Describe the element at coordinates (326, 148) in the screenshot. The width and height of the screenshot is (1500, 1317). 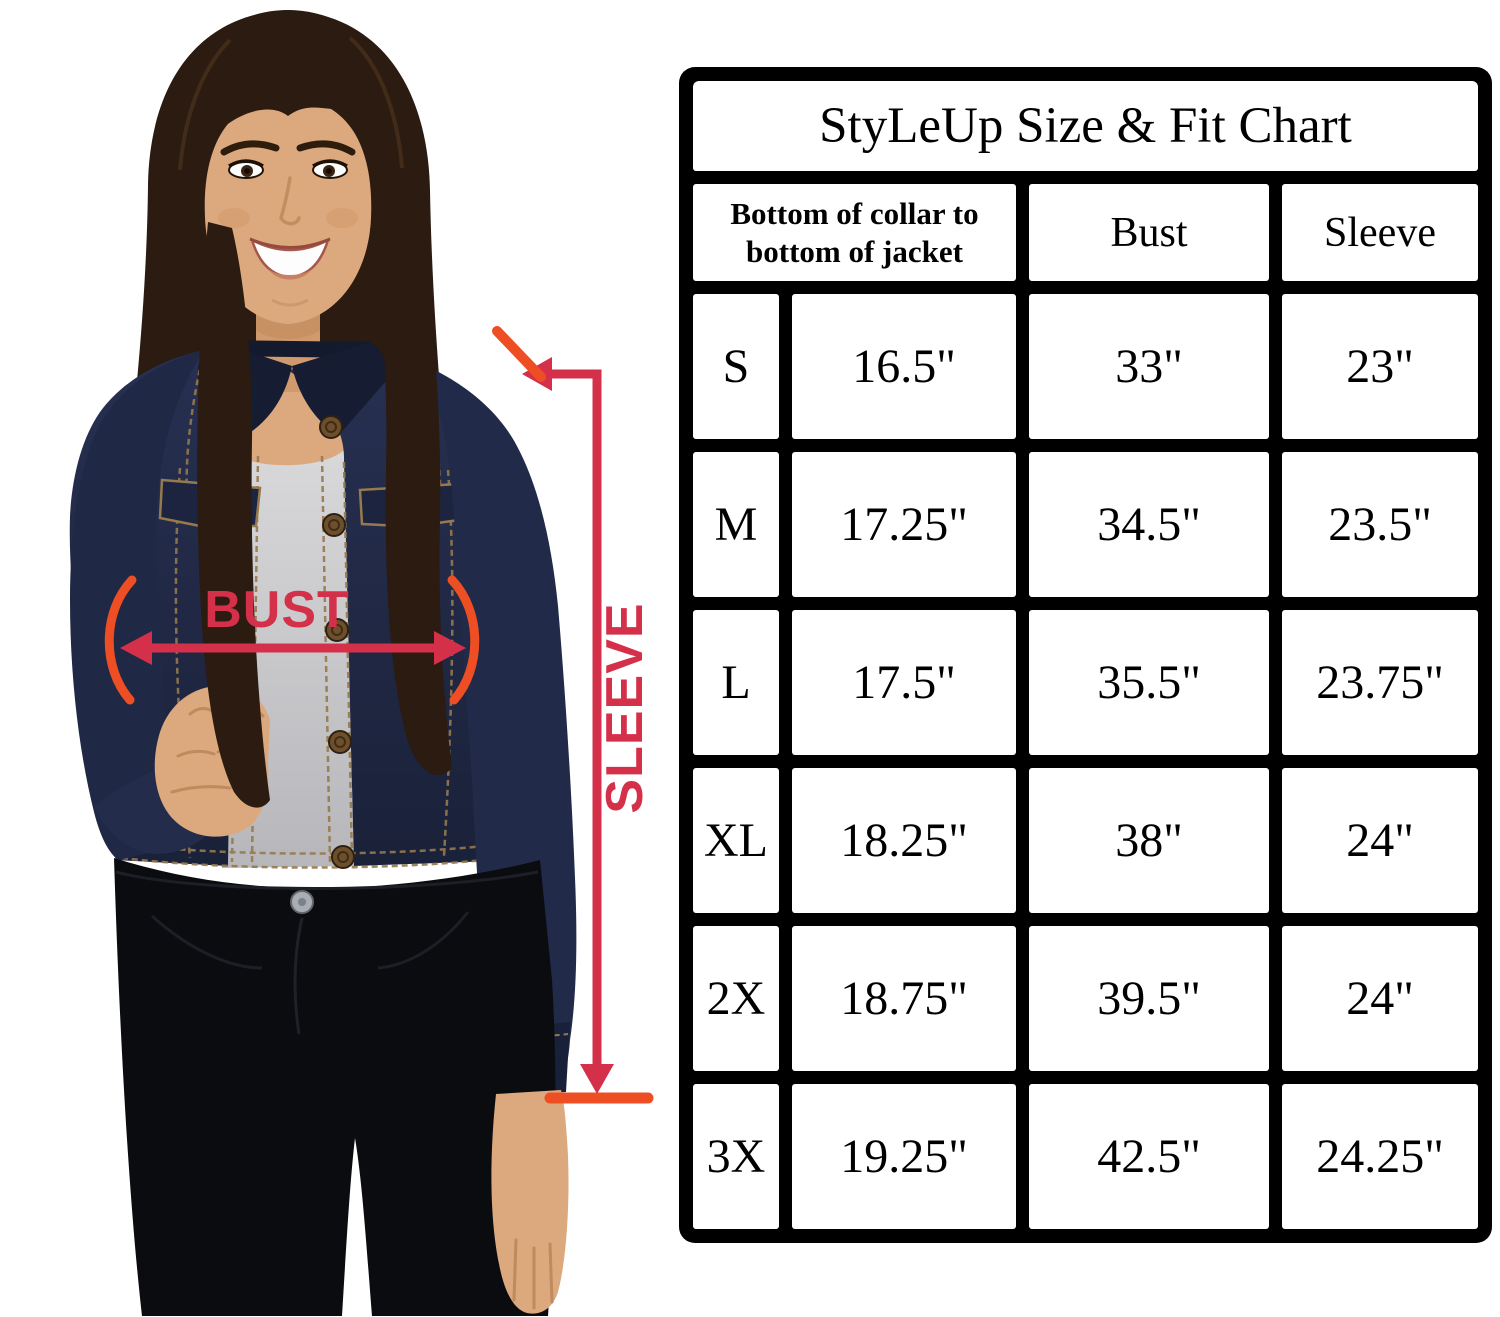
I see `eyebrow-right` at that location.